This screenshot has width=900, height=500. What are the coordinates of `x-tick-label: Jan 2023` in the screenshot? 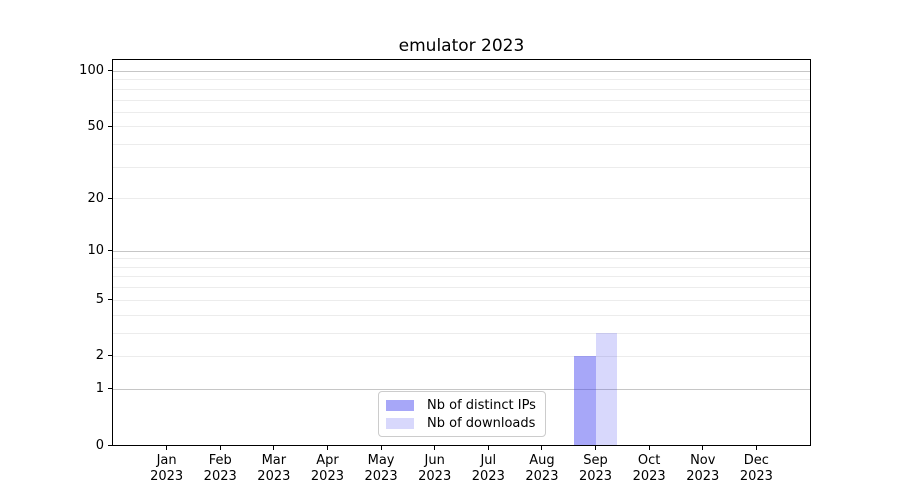 It's located at (167, 468).